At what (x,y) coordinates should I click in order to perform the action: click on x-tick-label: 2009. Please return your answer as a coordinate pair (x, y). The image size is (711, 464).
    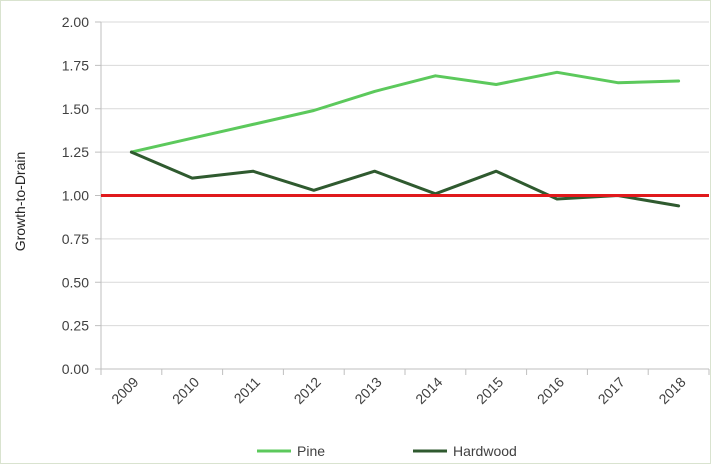
    Looking at the image, I should click on (124, 390).